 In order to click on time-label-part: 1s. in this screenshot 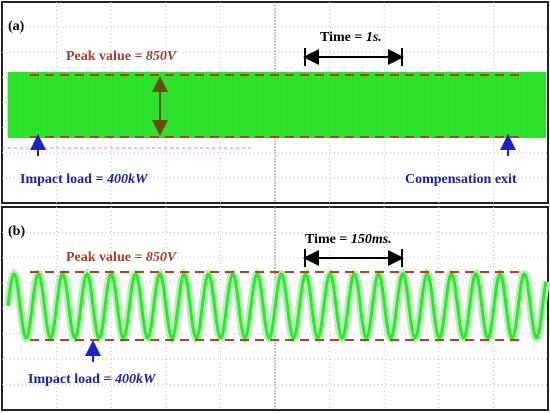, I will do `click(374, 37)`.